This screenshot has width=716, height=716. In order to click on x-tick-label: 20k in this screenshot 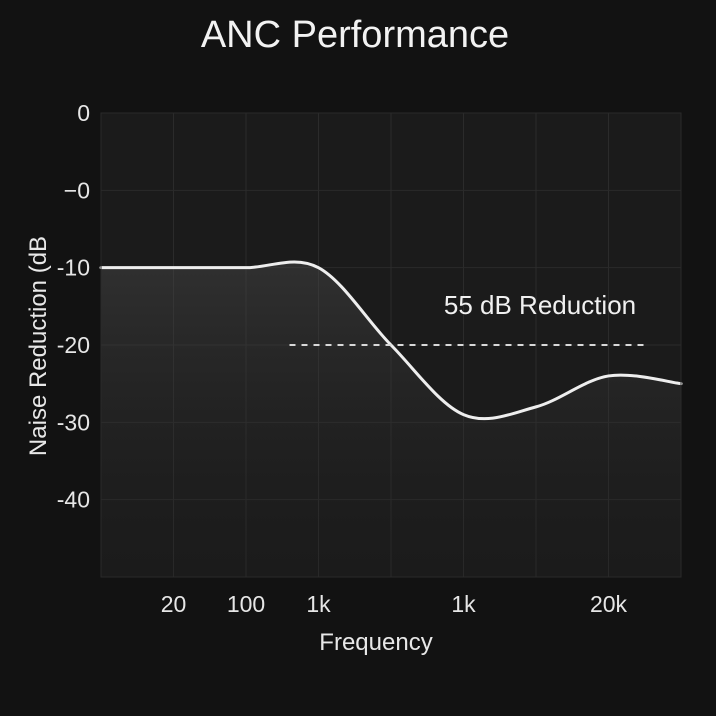, I will do `click(609, 604)`.